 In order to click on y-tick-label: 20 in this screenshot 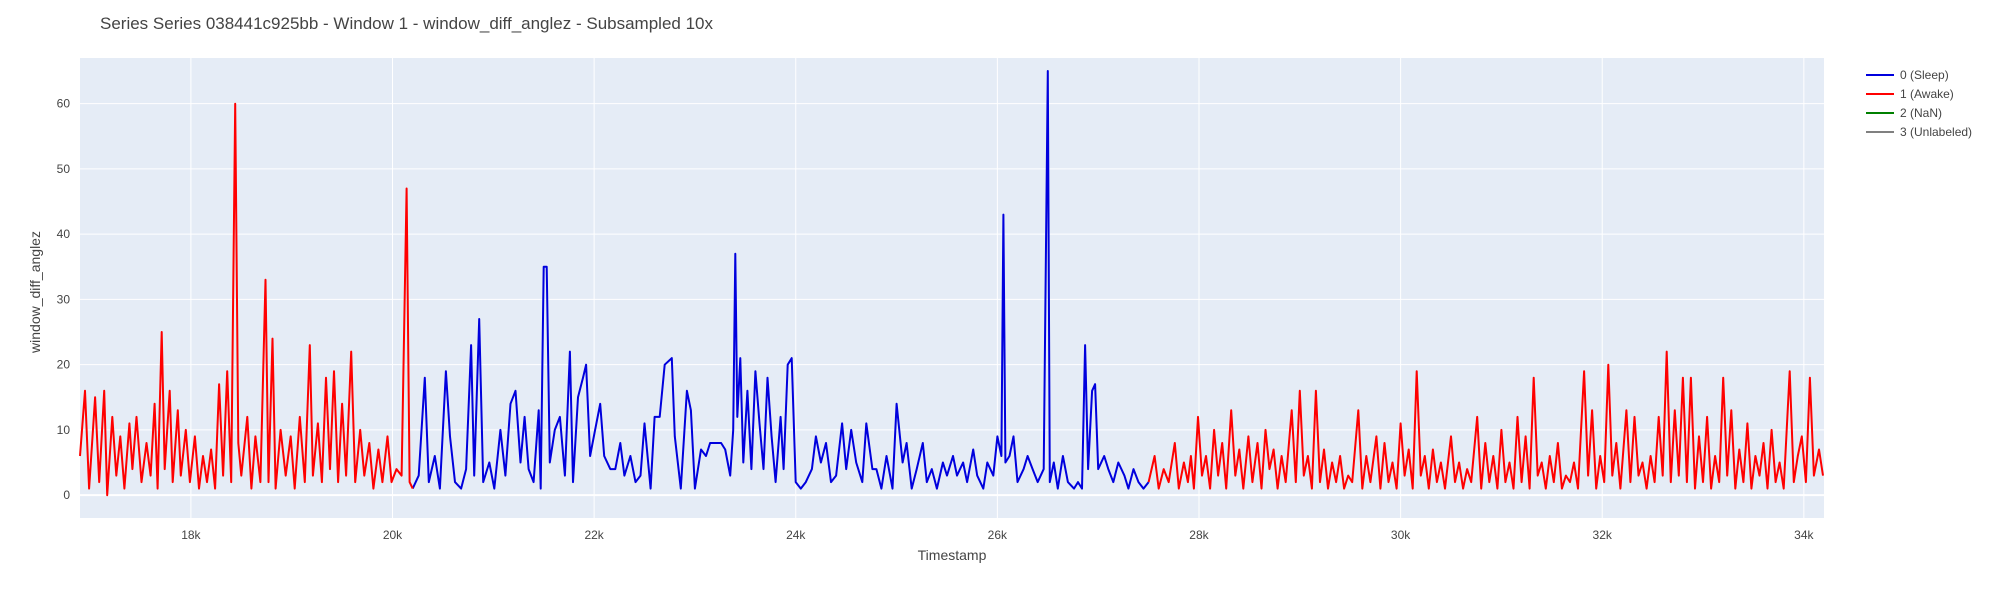, I will do `click(64, 365)`.